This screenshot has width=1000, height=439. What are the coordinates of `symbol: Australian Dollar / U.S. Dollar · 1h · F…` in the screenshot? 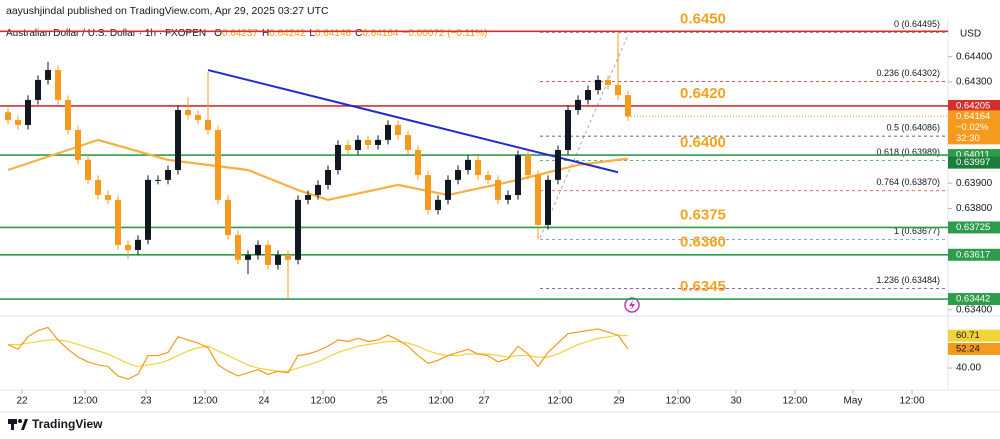 It's located at (106, 33).